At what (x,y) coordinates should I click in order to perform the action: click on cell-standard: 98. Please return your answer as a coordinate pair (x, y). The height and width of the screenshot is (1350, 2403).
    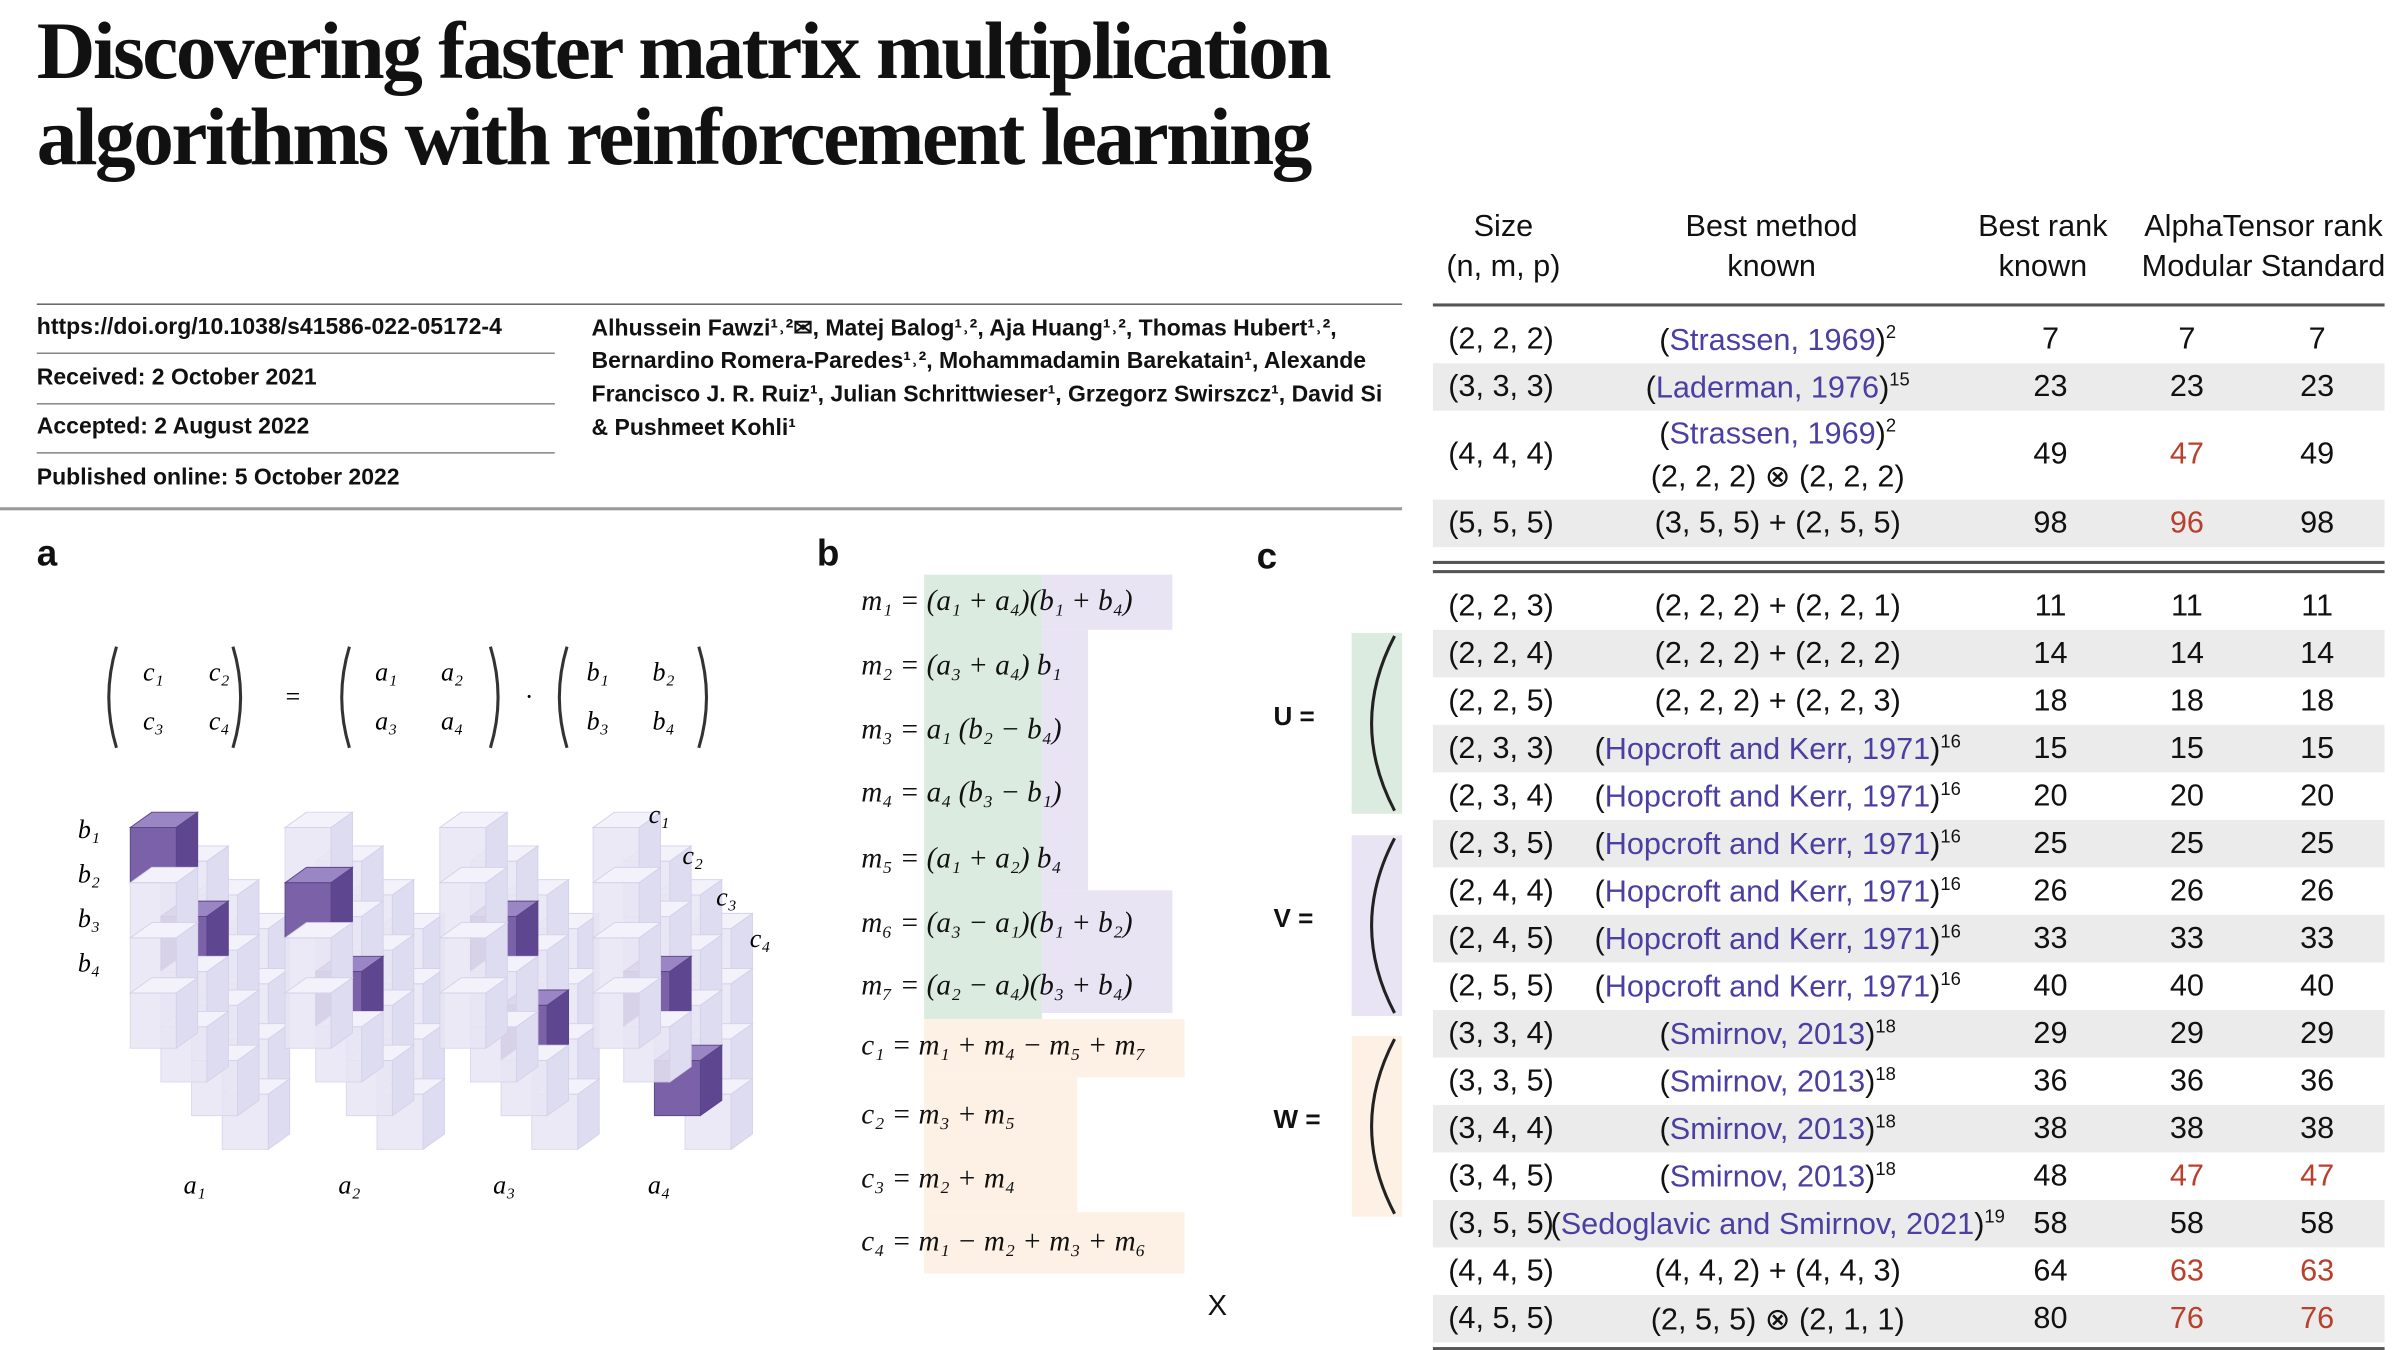
    Looking at the image, I should click on (2317, 522).